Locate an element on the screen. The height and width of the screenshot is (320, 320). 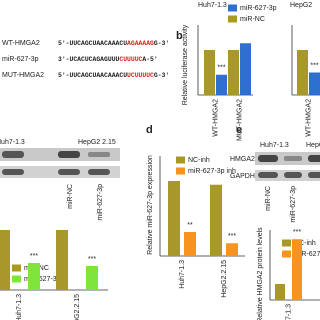
legend-label: miR-NC is located at coordinates (252, 19).